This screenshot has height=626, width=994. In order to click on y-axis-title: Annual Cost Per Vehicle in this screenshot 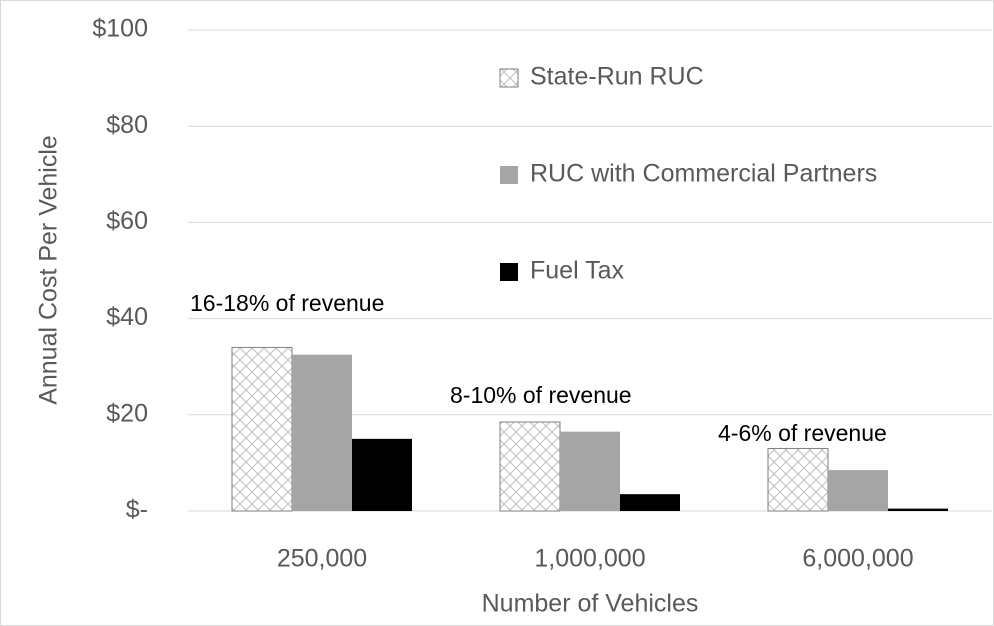, I will do `click(49, 270)`.